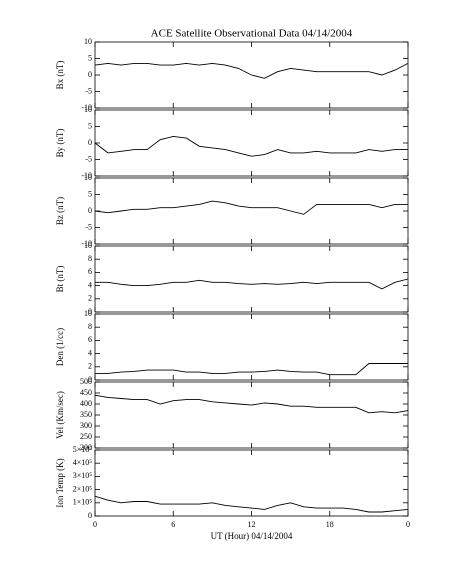  What do you see at coordinates (60, 211) in the screenshot?
I see `y-axis-label: Bz (nT)` at bounding box center [60, 211].